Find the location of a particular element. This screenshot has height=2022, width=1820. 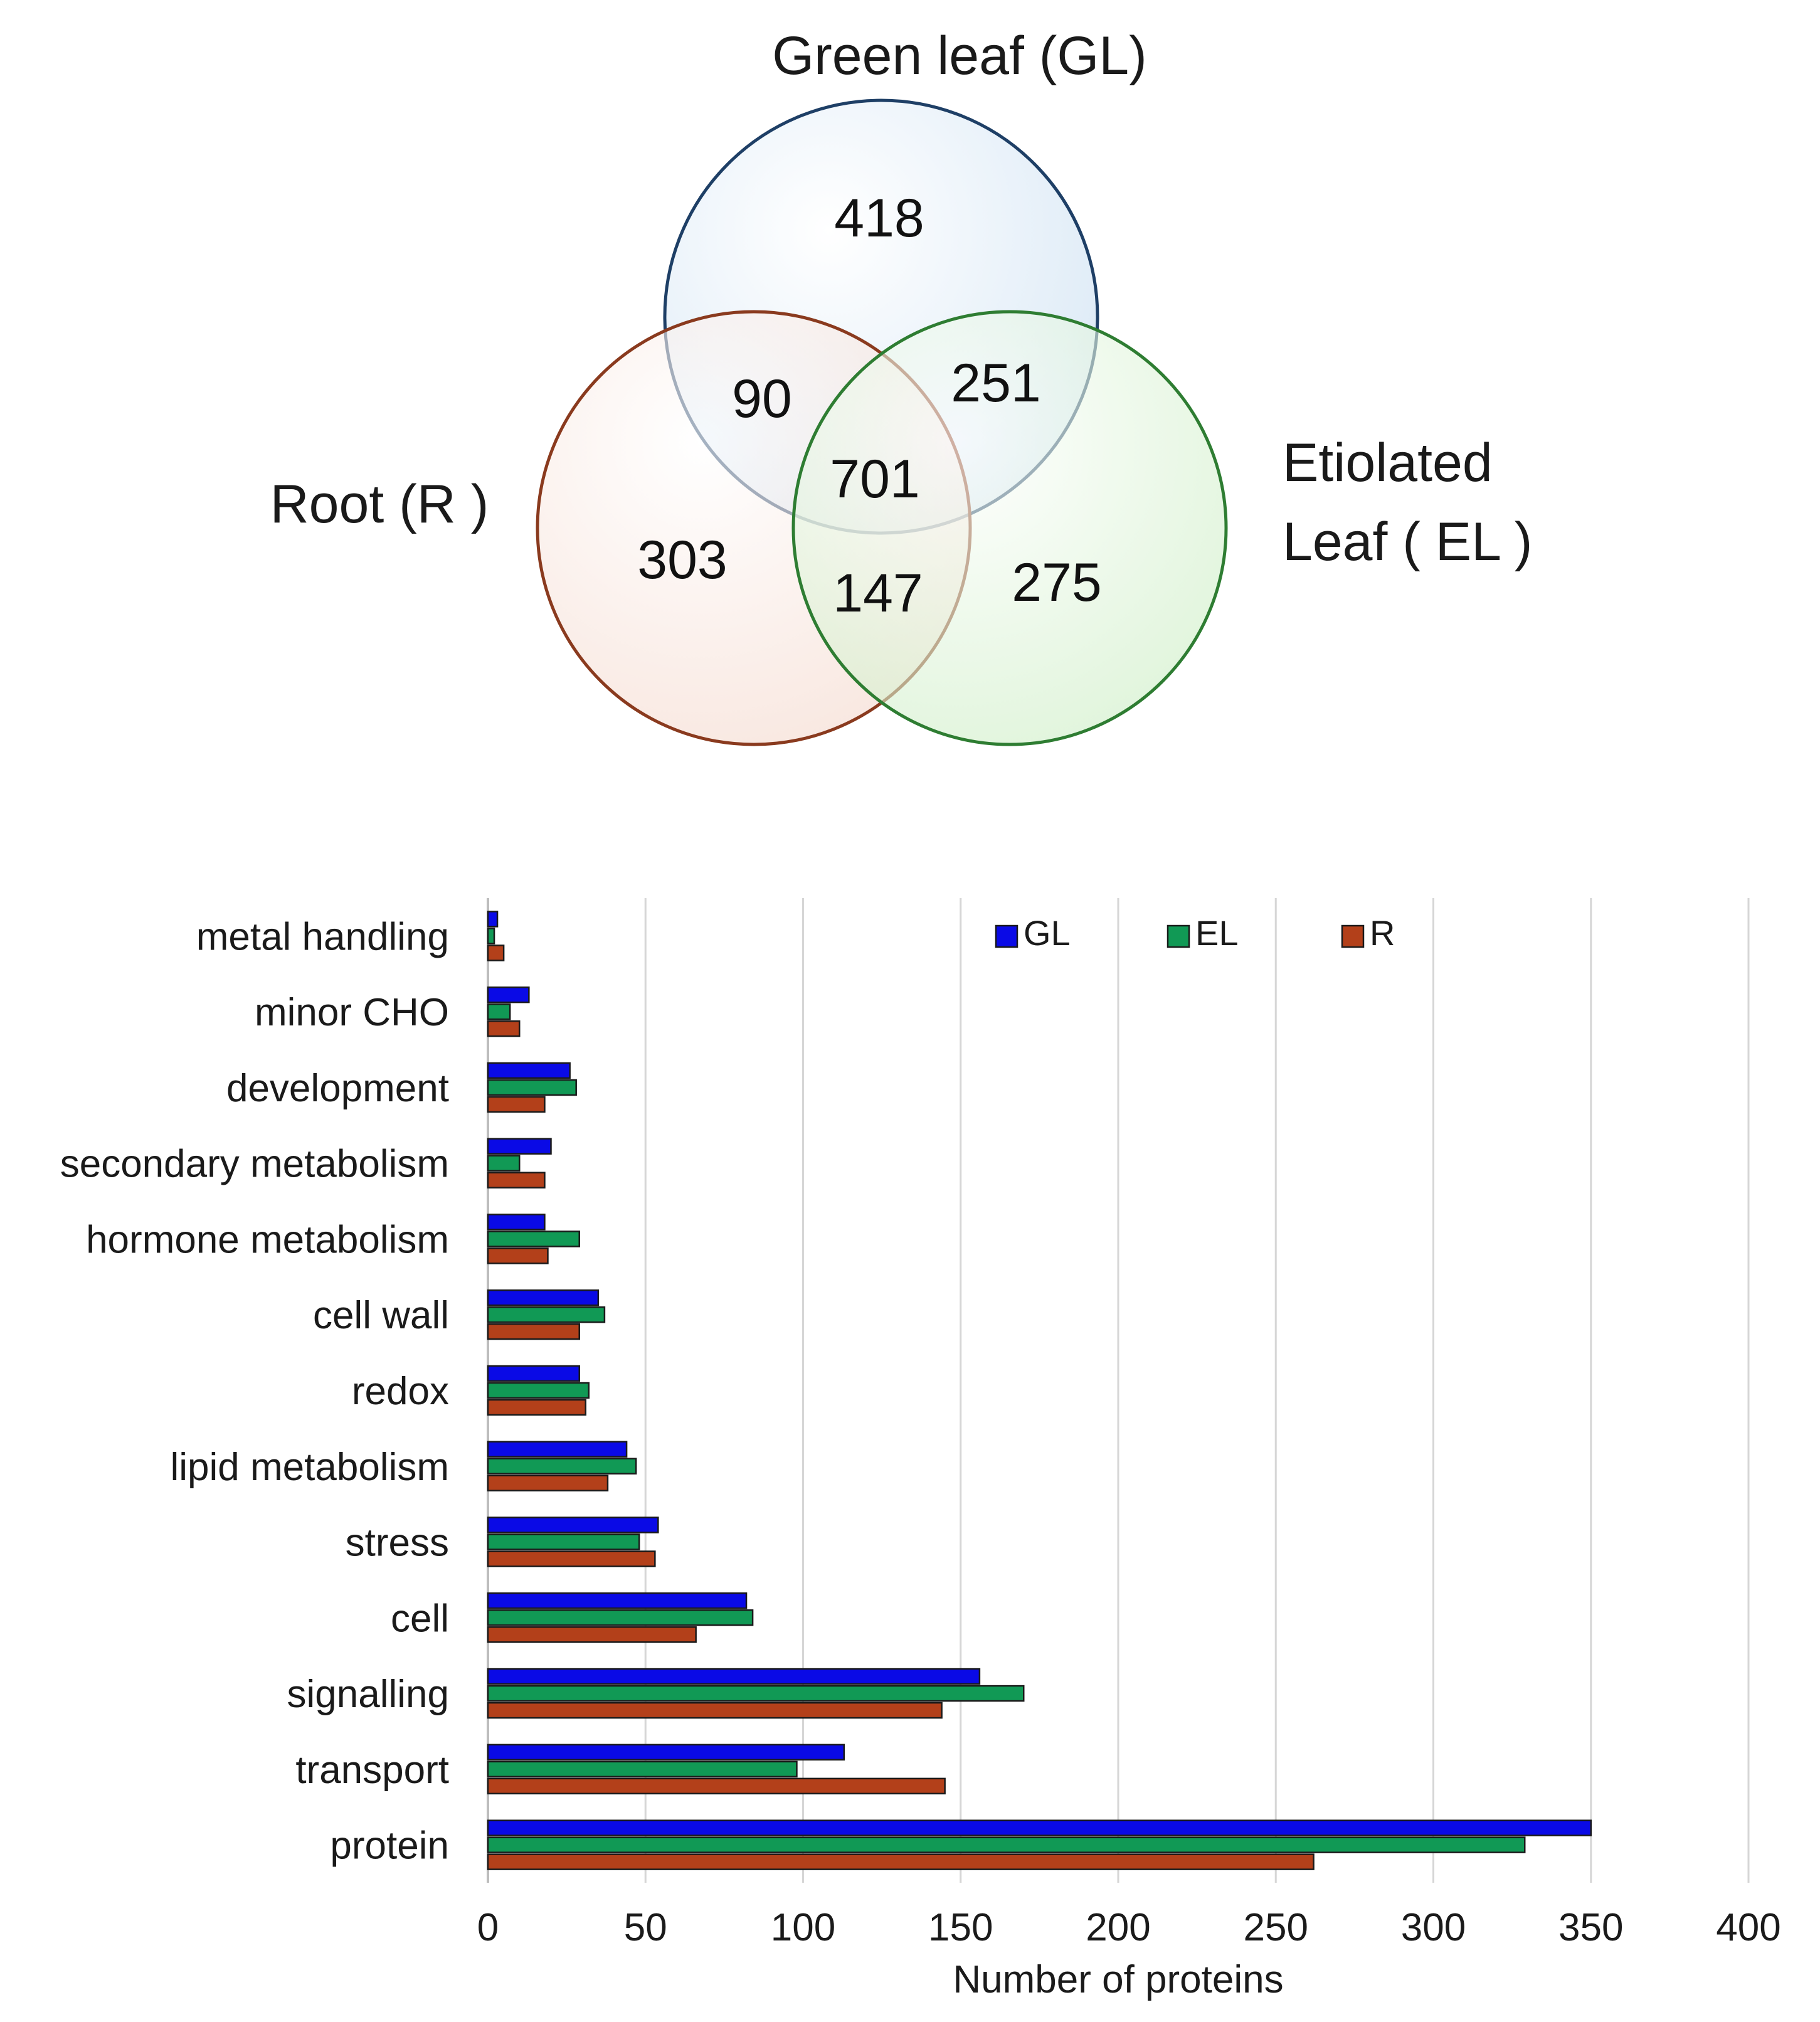

category-label: lipid metabolism is located at coordinates (309, 1467).